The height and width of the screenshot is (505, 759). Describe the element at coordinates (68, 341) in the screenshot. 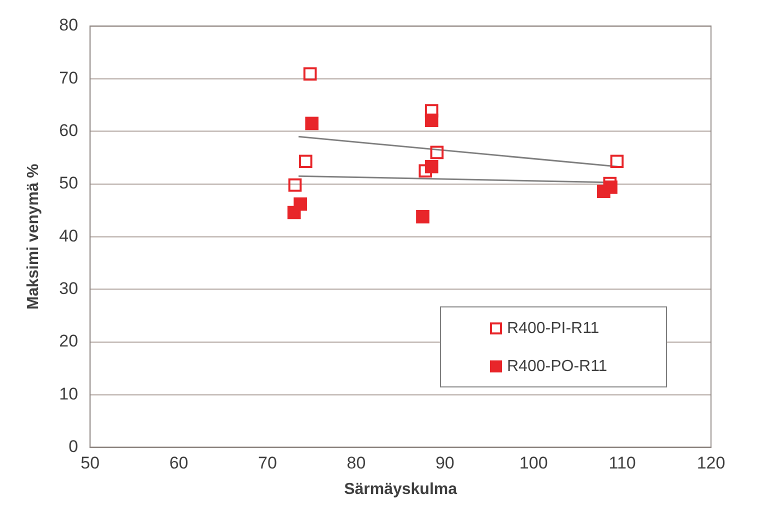

I see `y-tick-label: 20` at that location.